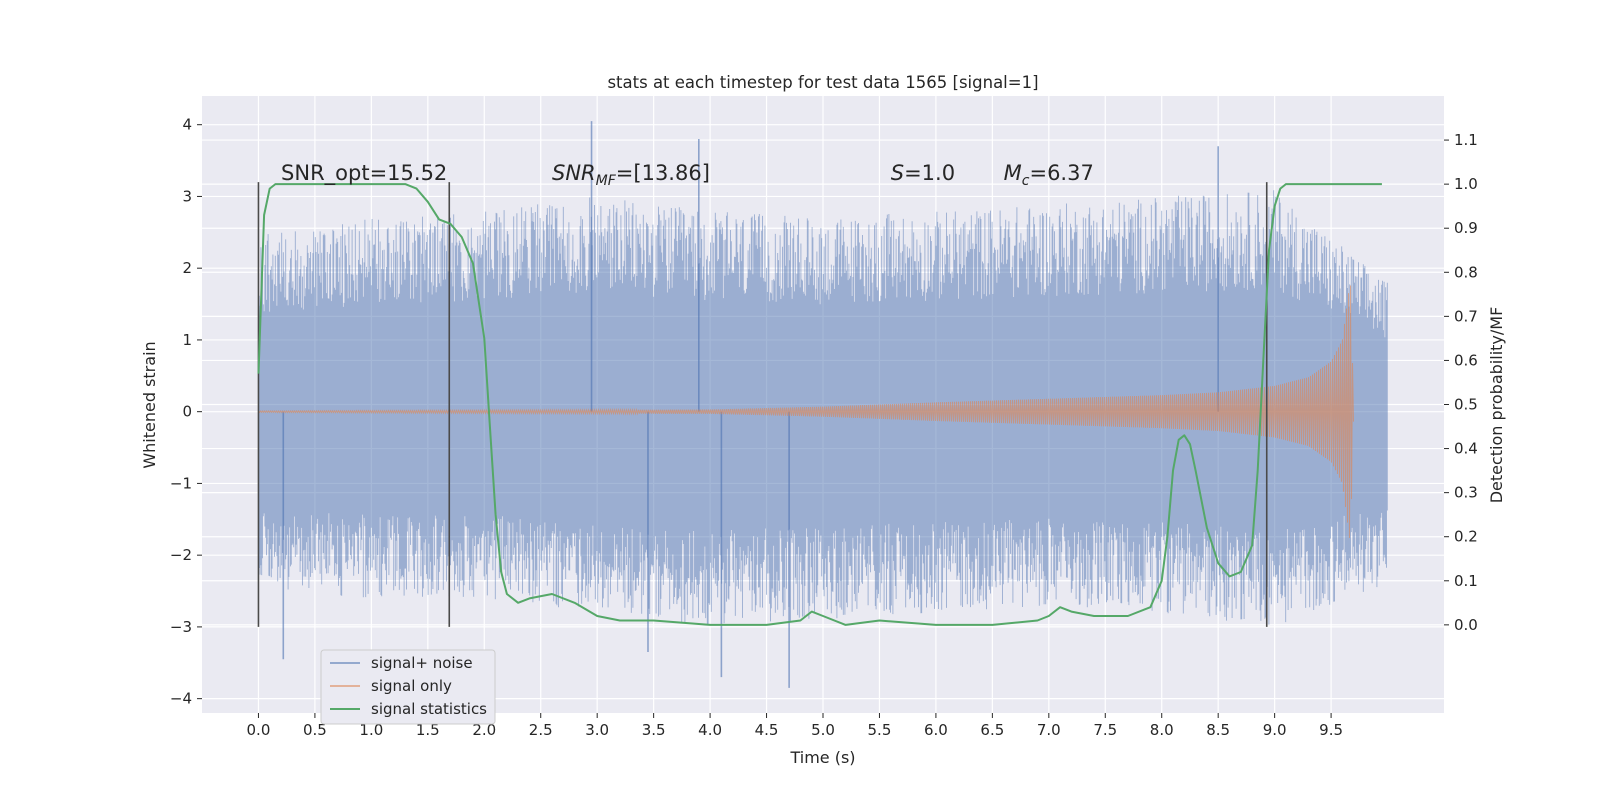 This screenshot has width=1600, height=800. Describe the element at coordinates (1466, 228) in the screenshot. I see `y-right-tick-label: 0.9` at that location.